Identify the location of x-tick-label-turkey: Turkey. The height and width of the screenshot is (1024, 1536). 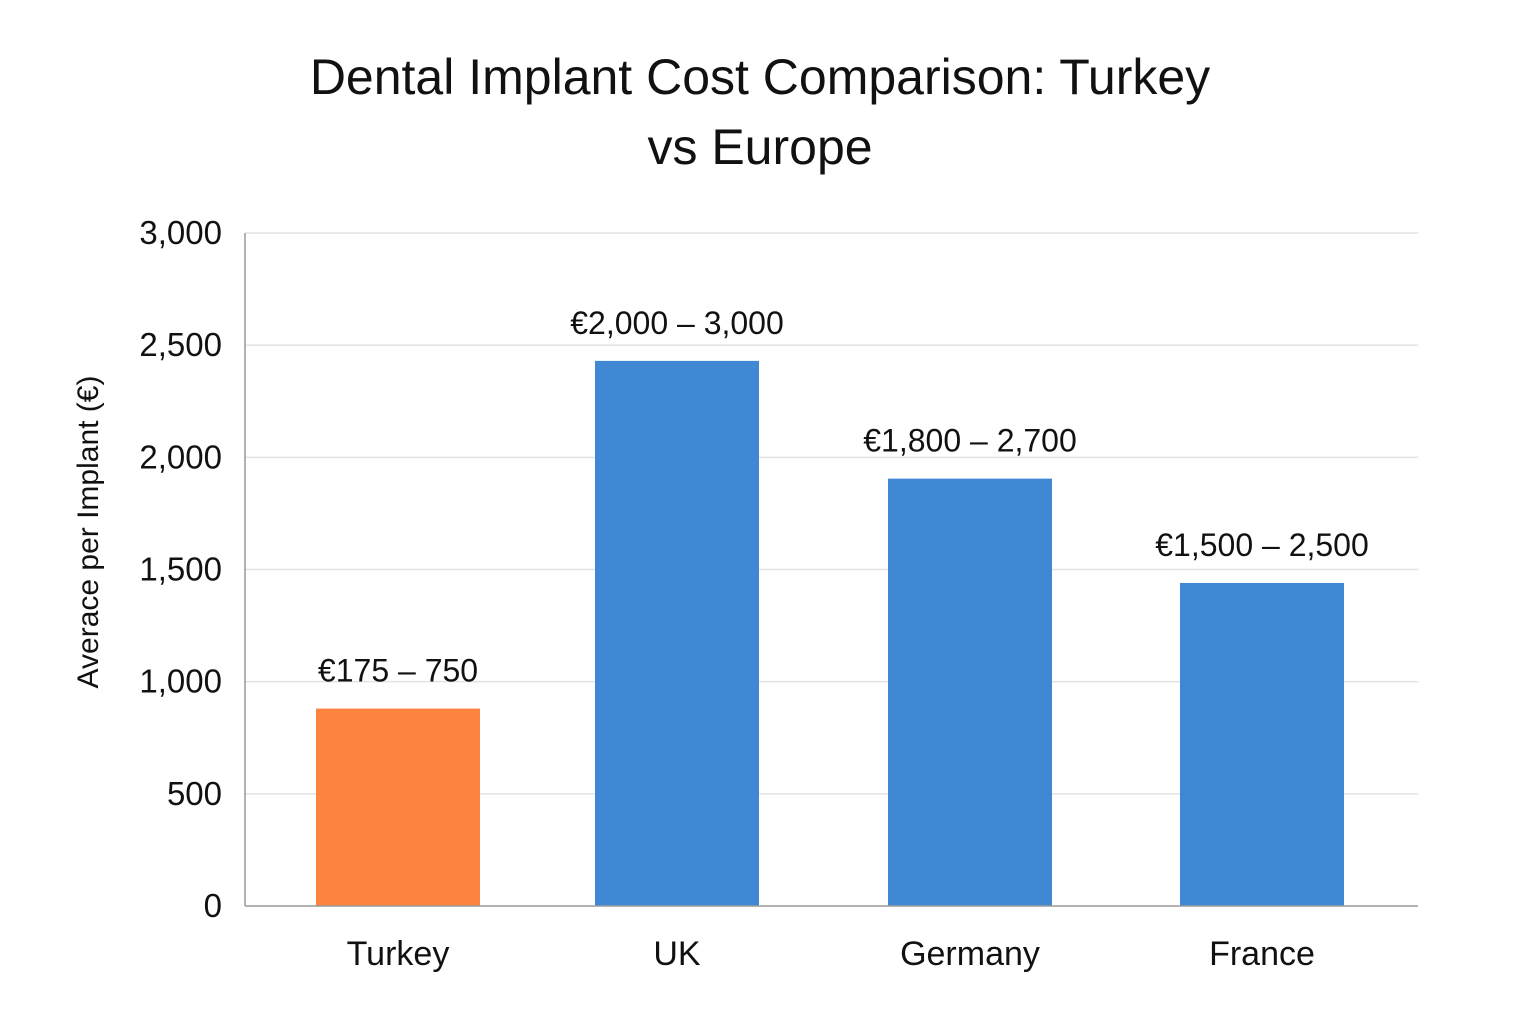
(398, 954).